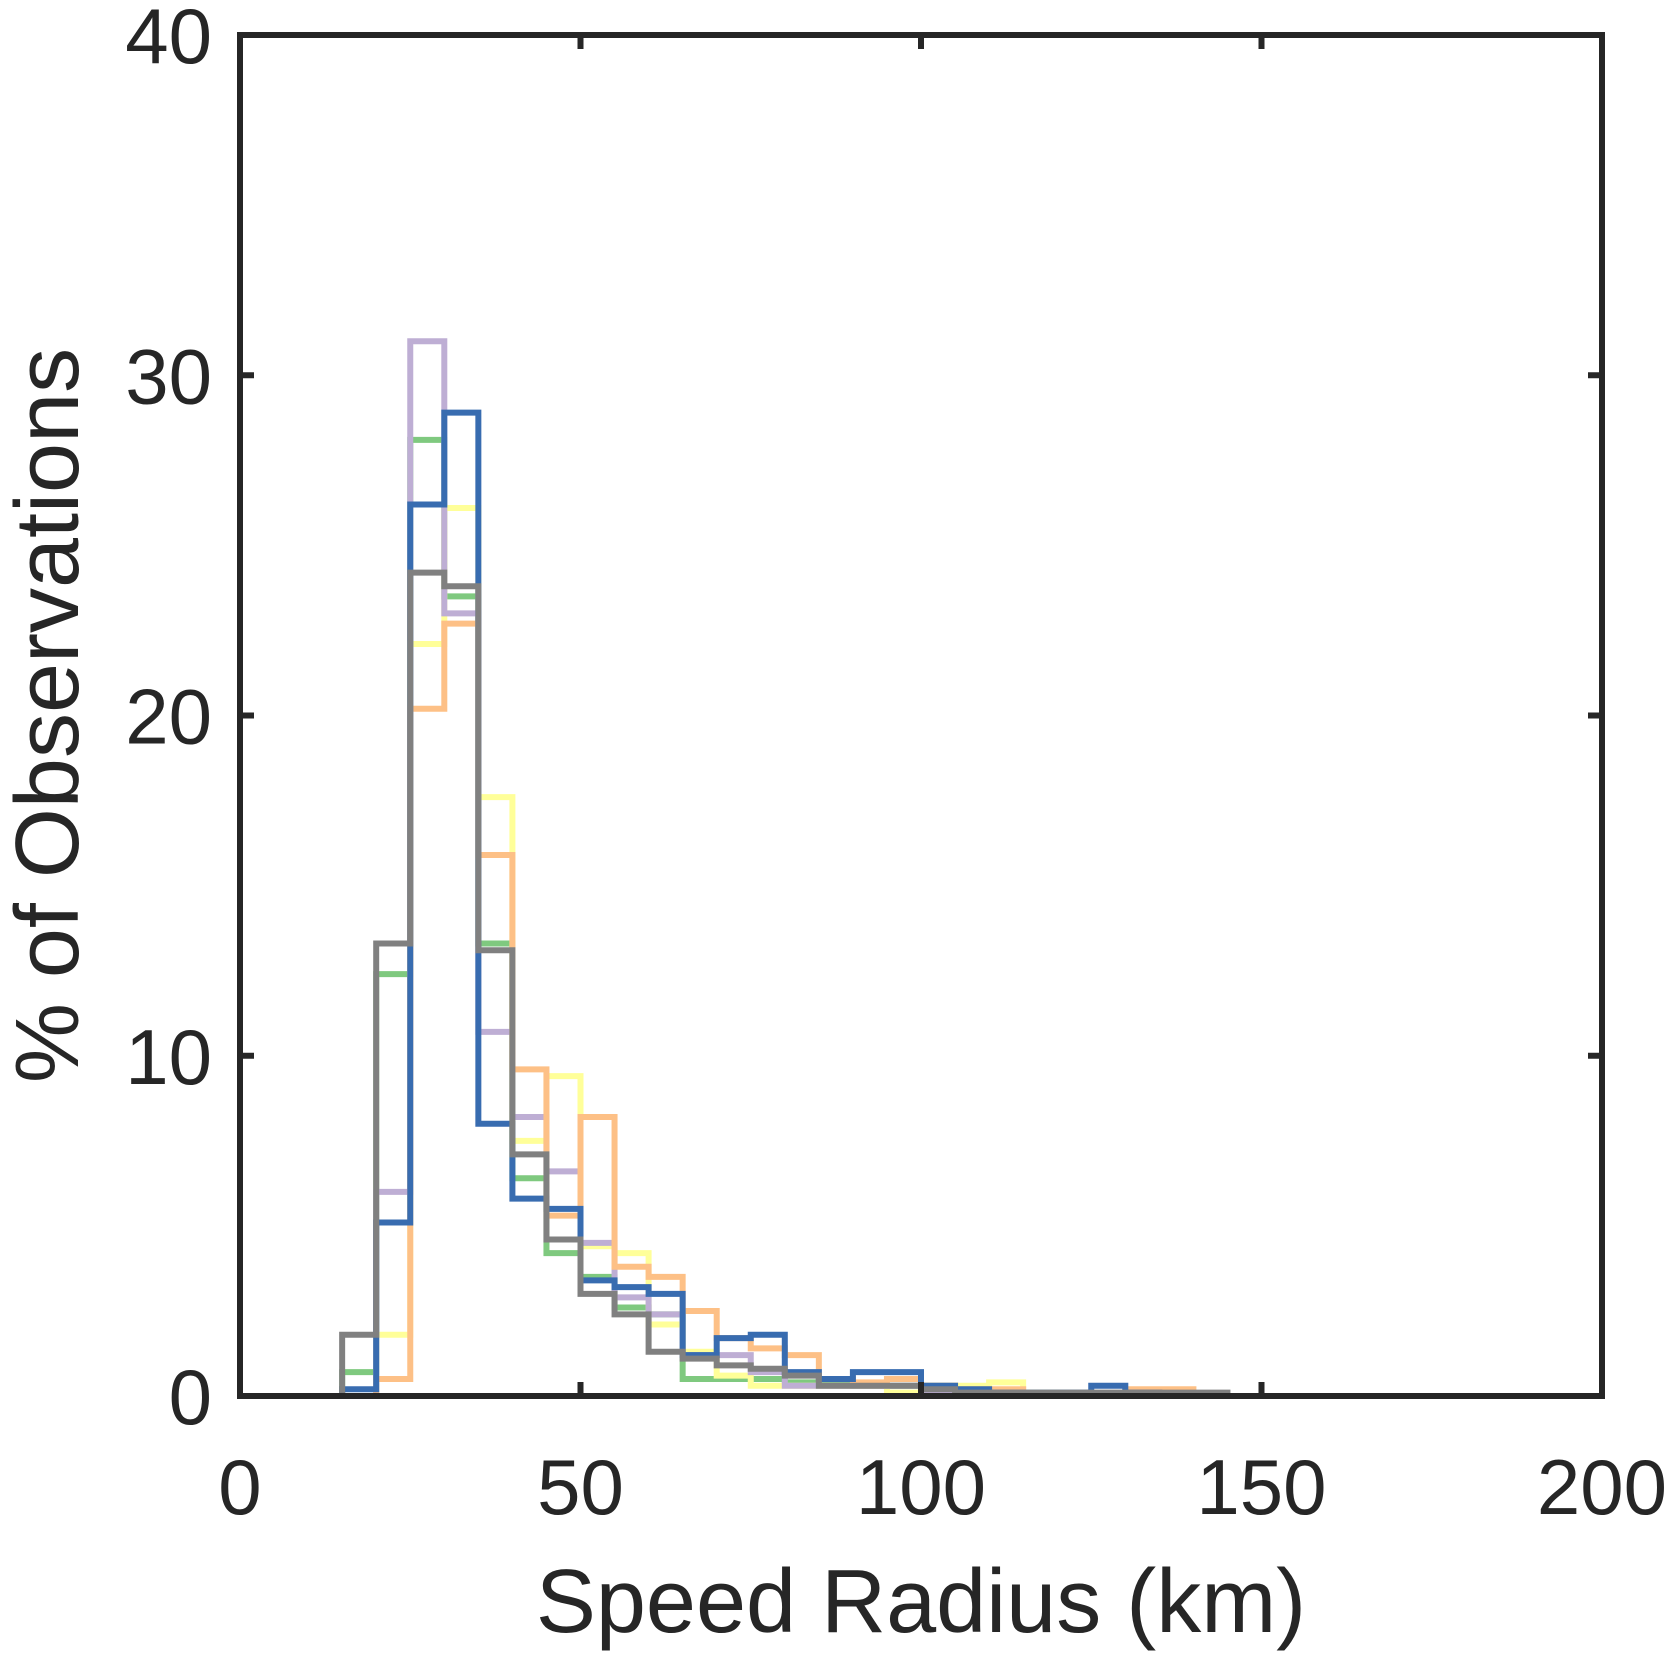 The height and width of the screenshot is (1653, 1677). Describe the element at coordinates (168, 40) in the screenshot. I see `y-tick-label: 40` at that location.